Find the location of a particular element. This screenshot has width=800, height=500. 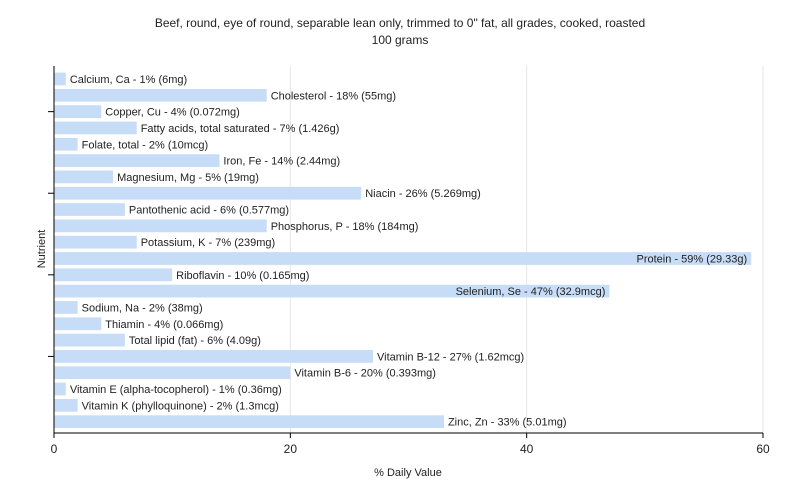

bar-label: Phosphorus, P - 18% (184mg) is located at coordinates (345, 227).